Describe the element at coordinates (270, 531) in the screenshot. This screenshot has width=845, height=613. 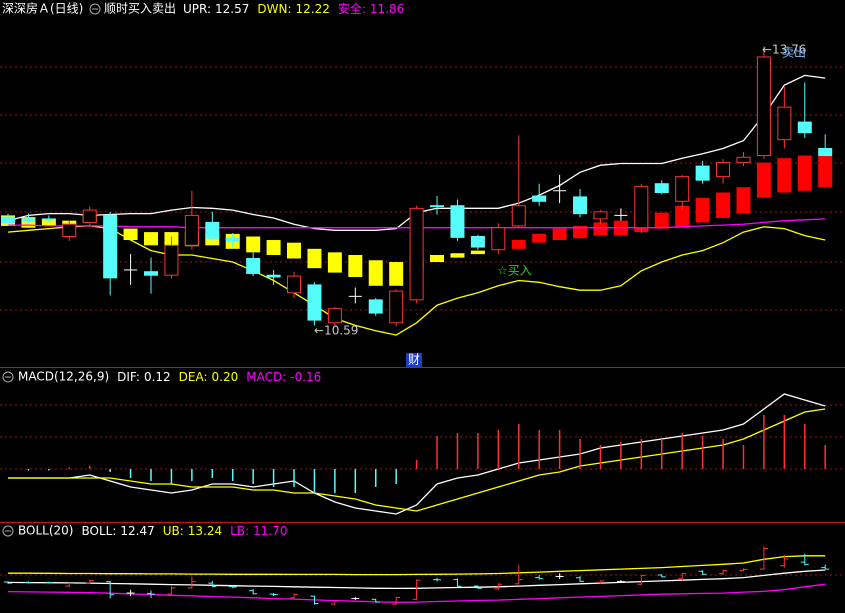
I see `legend-value: 11.70` at that location.